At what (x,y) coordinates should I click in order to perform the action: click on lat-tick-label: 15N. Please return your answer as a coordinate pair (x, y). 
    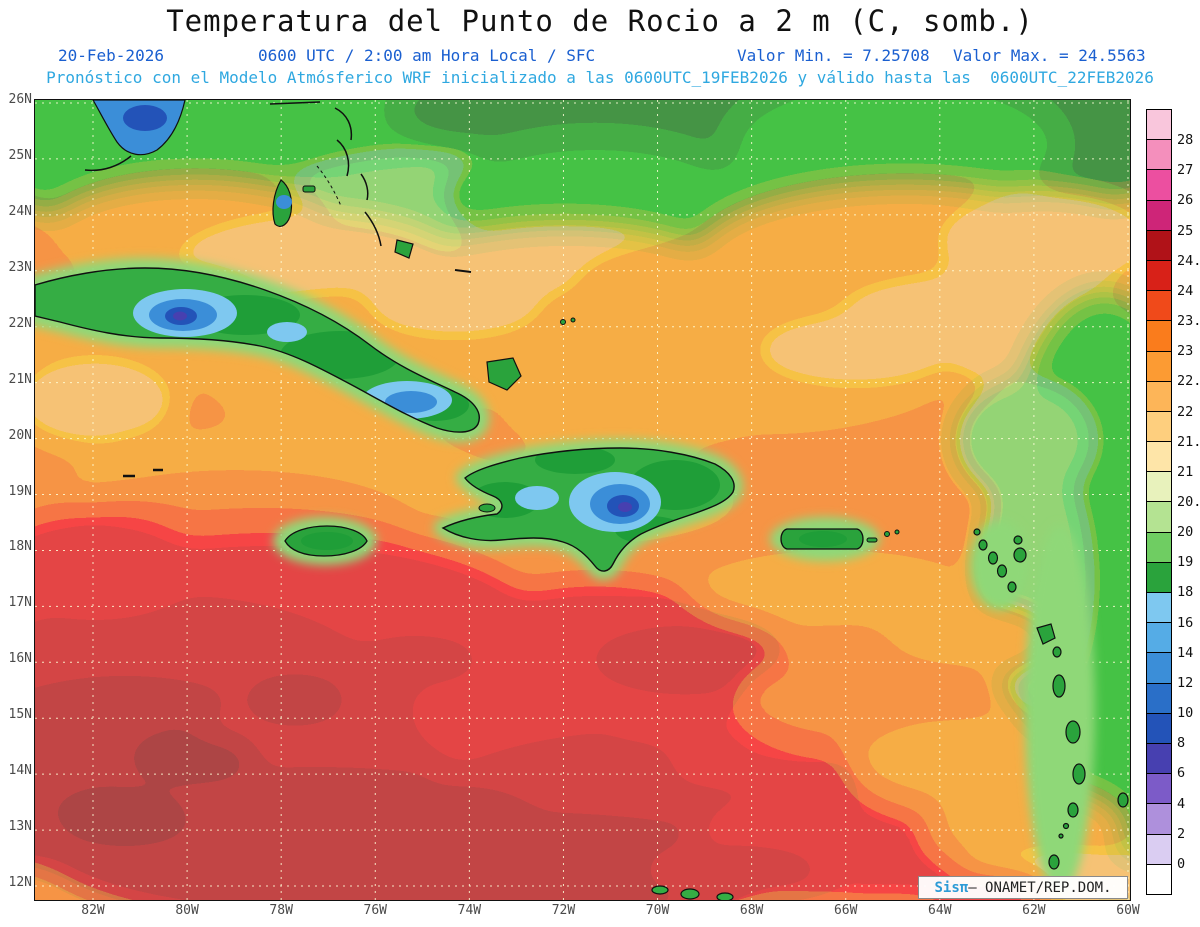
    Looking at the image, I should click on (20, 715).